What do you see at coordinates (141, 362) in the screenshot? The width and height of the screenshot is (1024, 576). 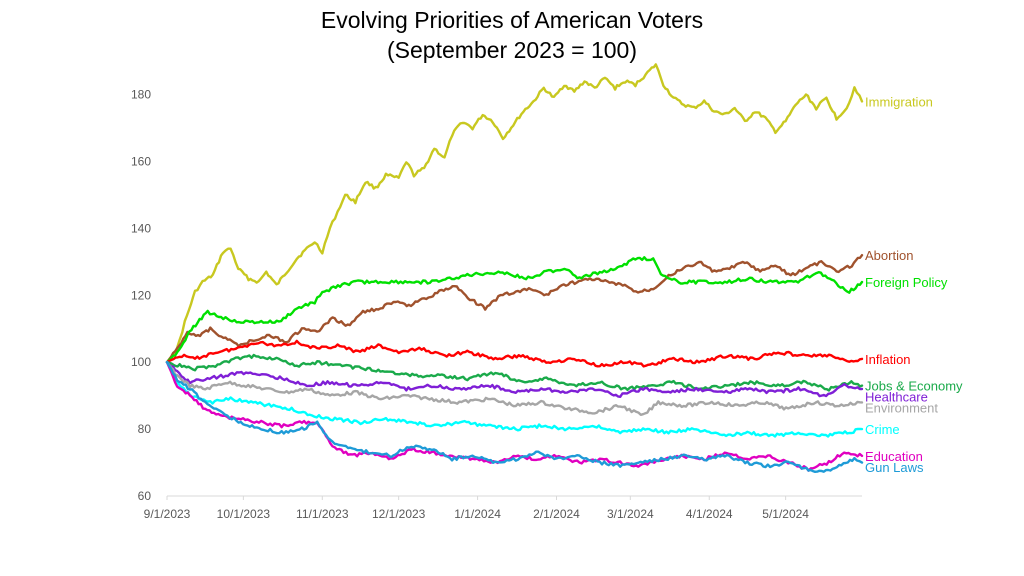 I see `y-tick-label: 100` at bounding box center [141, 362].